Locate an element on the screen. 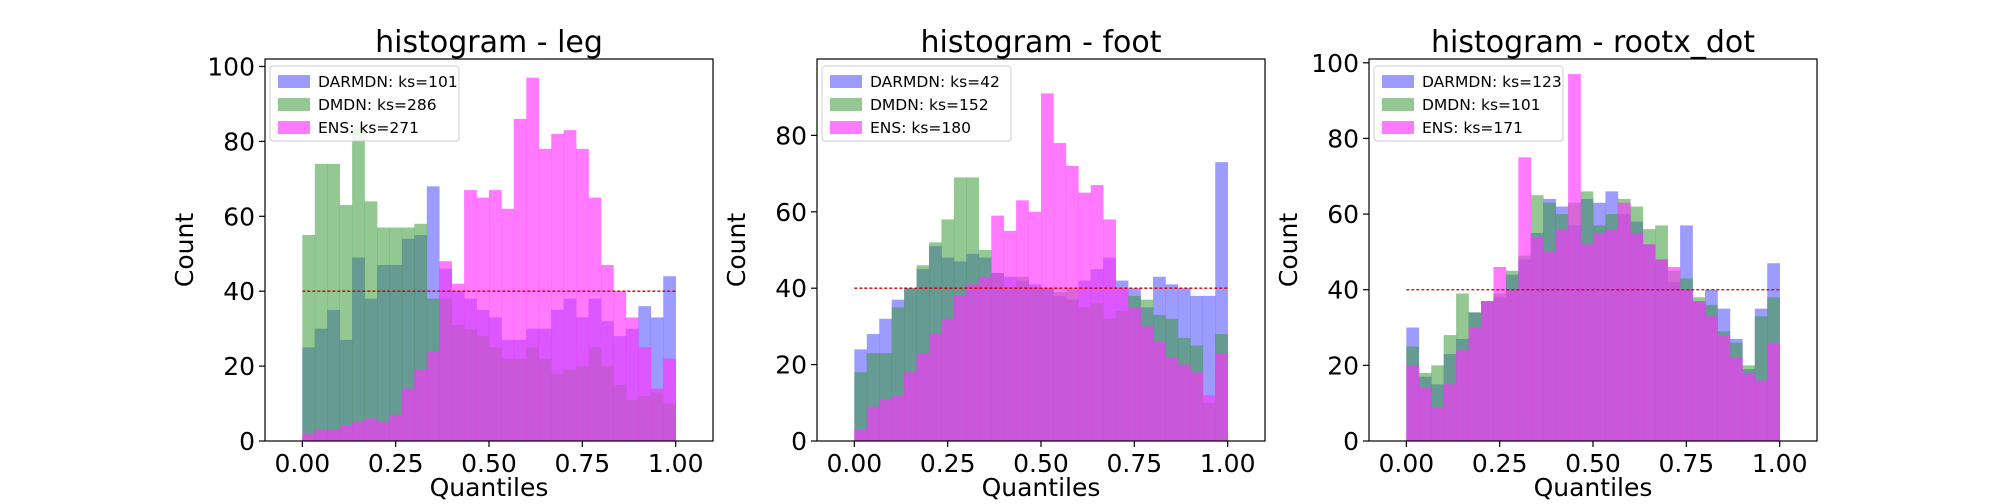  legend-box is located at coordinates (364, 103).